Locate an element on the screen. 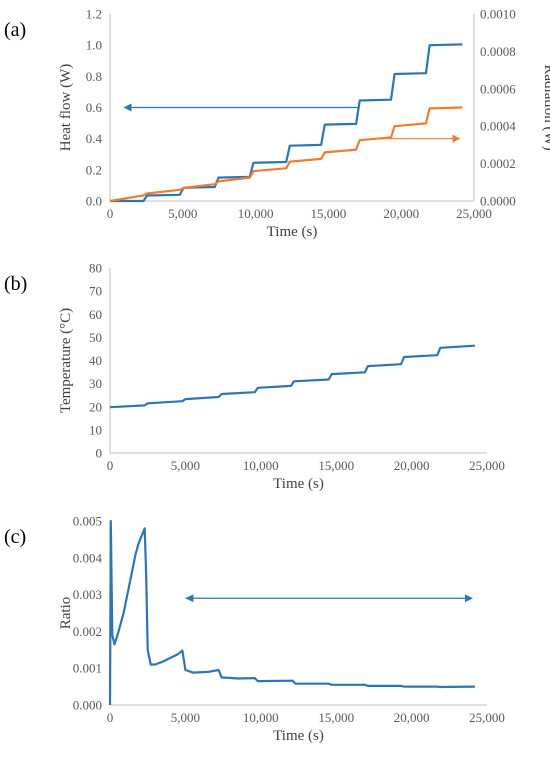  y2-tick-label: 0.0006 is located at coordinates (498, 88).